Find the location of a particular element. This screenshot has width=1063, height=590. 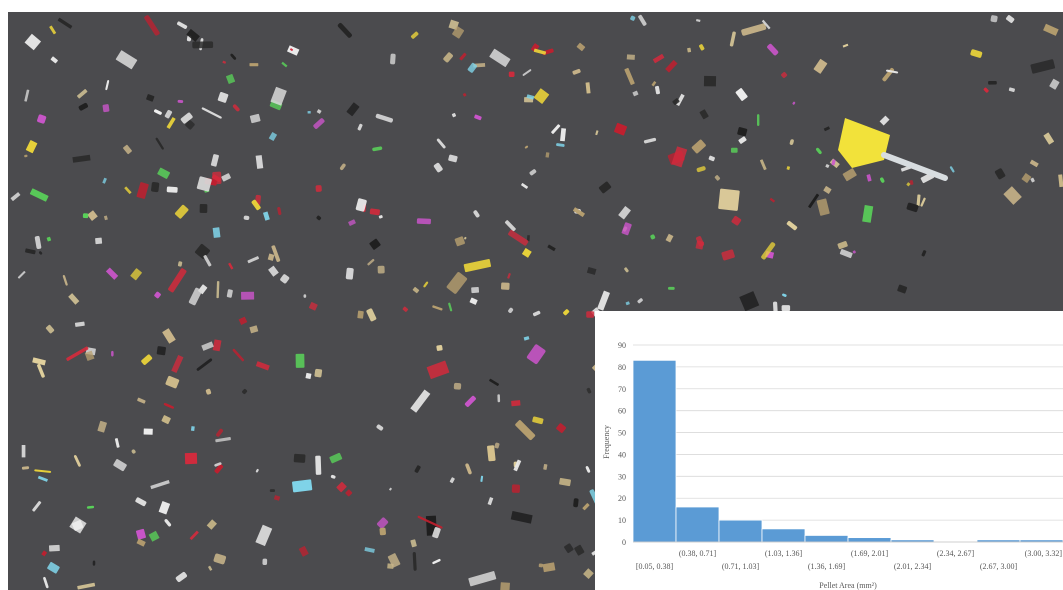

yellow-cap-shape is located at coordinates (864, 143).